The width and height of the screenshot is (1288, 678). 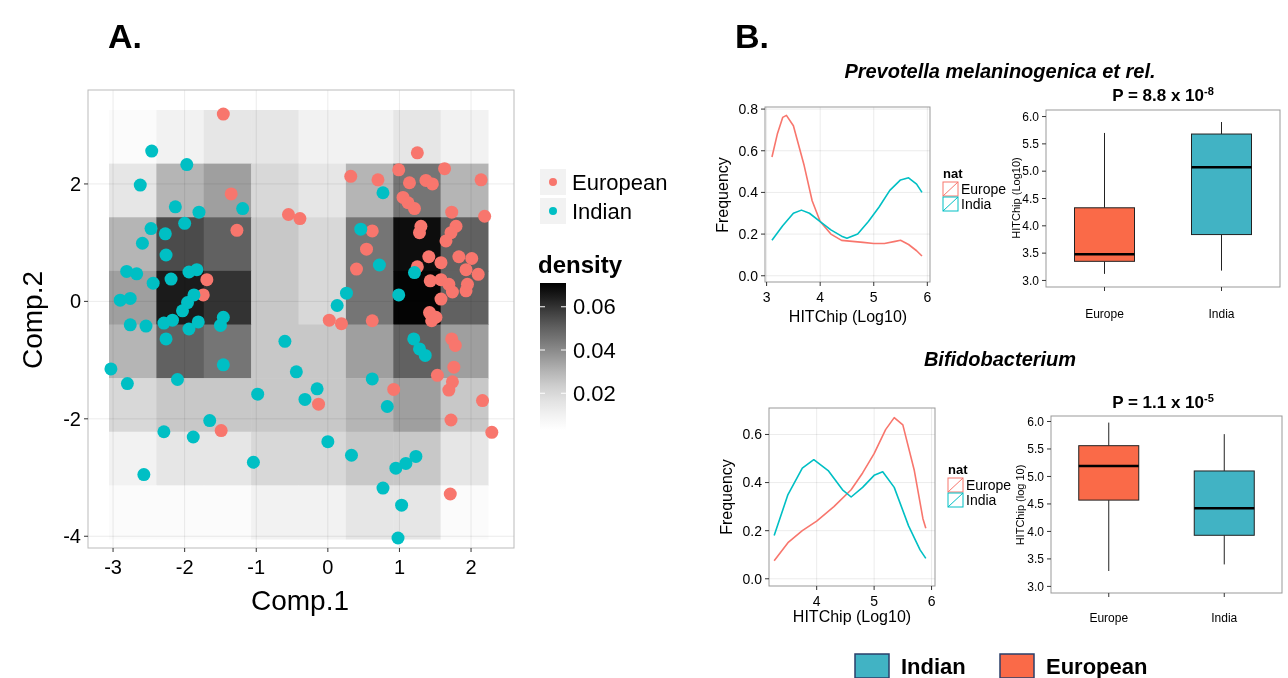 I want to click on color-bar-label: 0.04, so click(x=594, y=350).